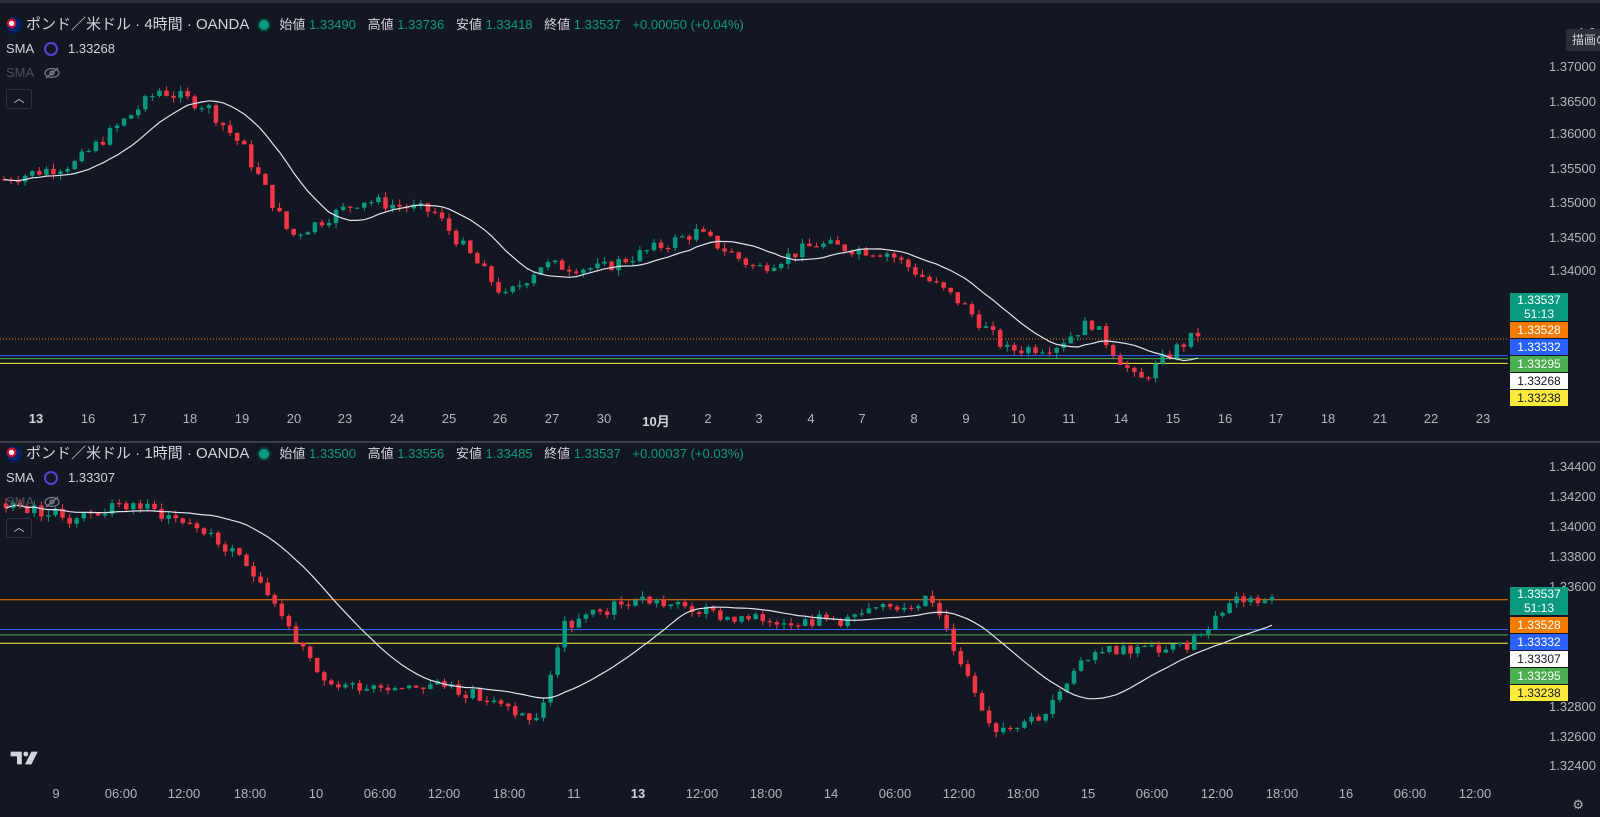  I want to click on price-line-tag: 1.33268, so click(1539, 381).